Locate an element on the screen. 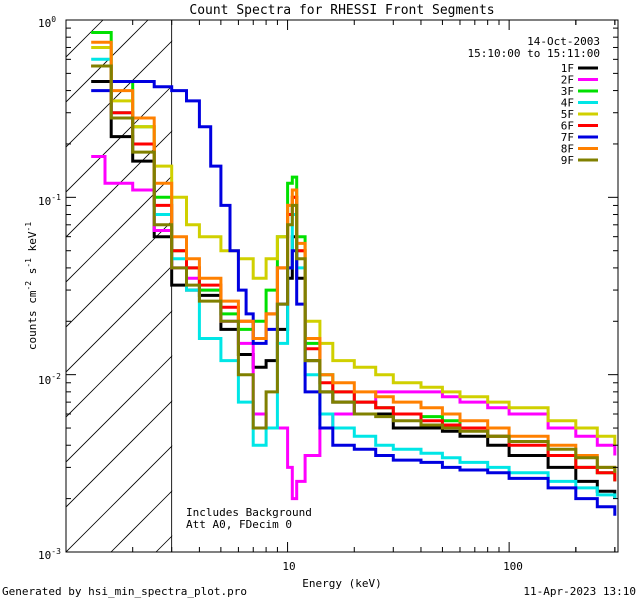 The image size is (640, 600). legend-label-2F: 2F is located at coordinates (567, 80).